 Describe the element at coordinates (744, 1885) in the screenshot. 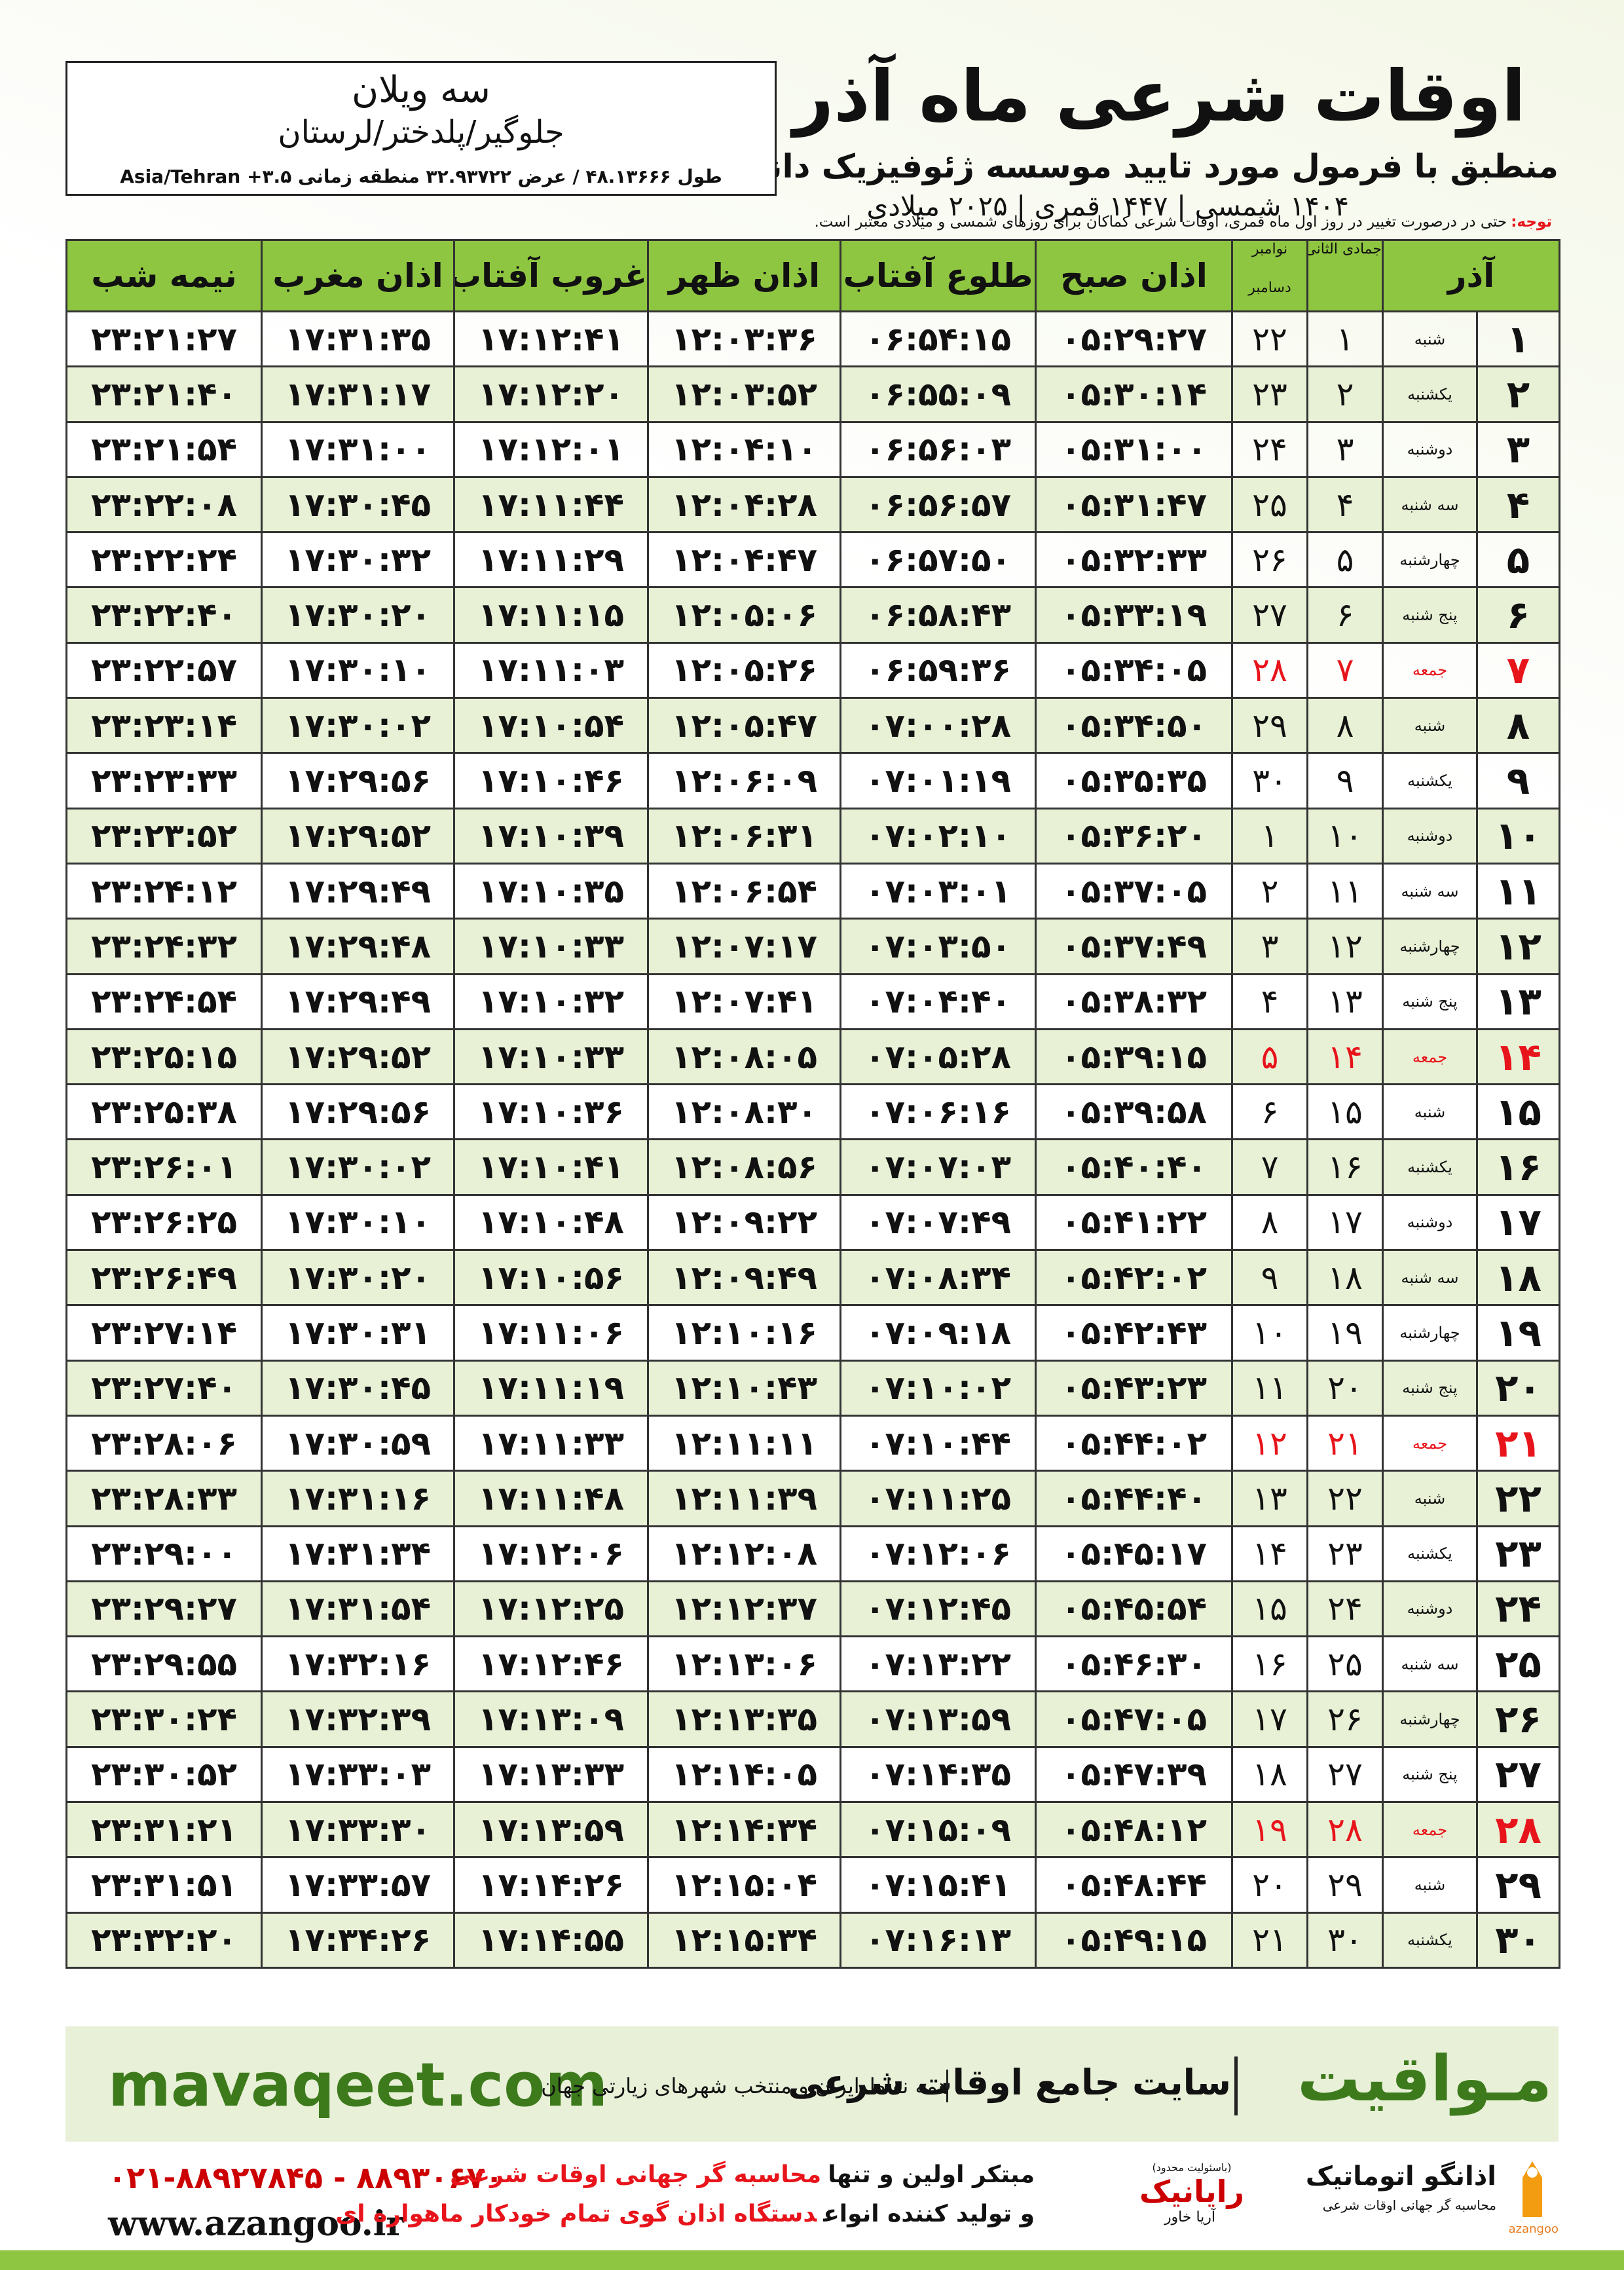

I see `time-cell: ۱۲:۱۵:۰۴` at that location.